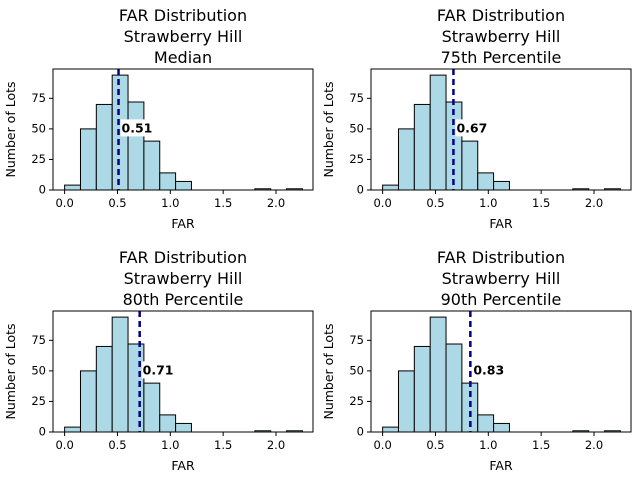 This screenshot has width=640, height=480. What do you see at coordinates (183, 57) in the screenshot?
I see `chart-title-line: Median` at bounding box center [183, 57].